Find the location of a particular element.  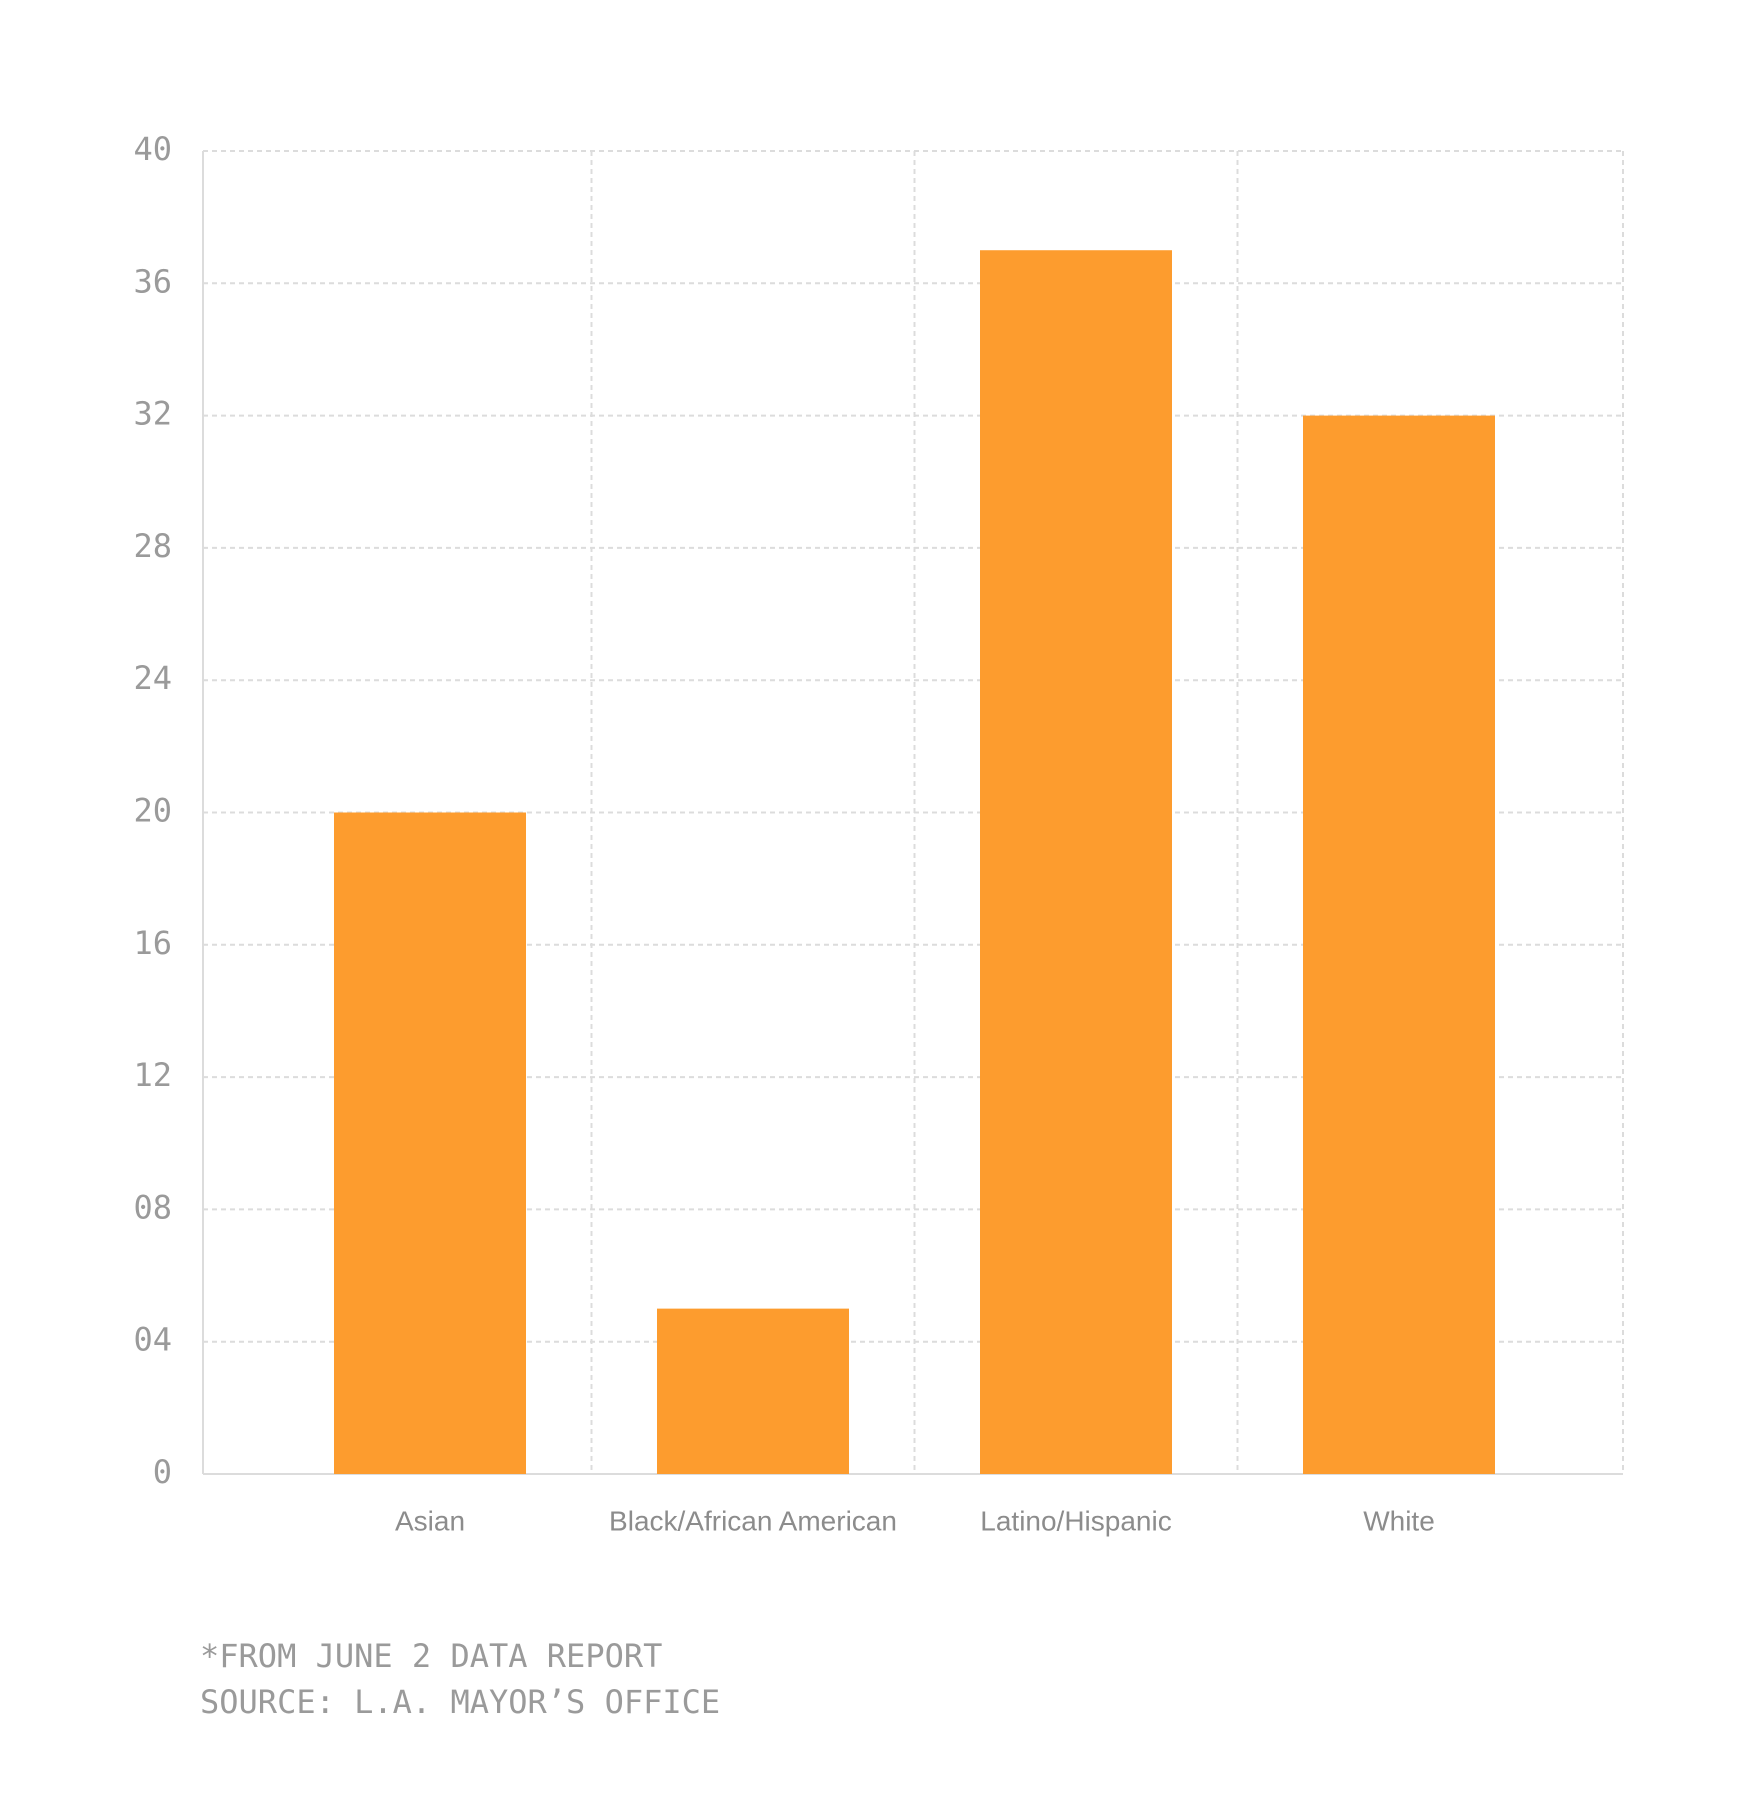

y-tick-label: 24 is located at coordinates (152, 678).